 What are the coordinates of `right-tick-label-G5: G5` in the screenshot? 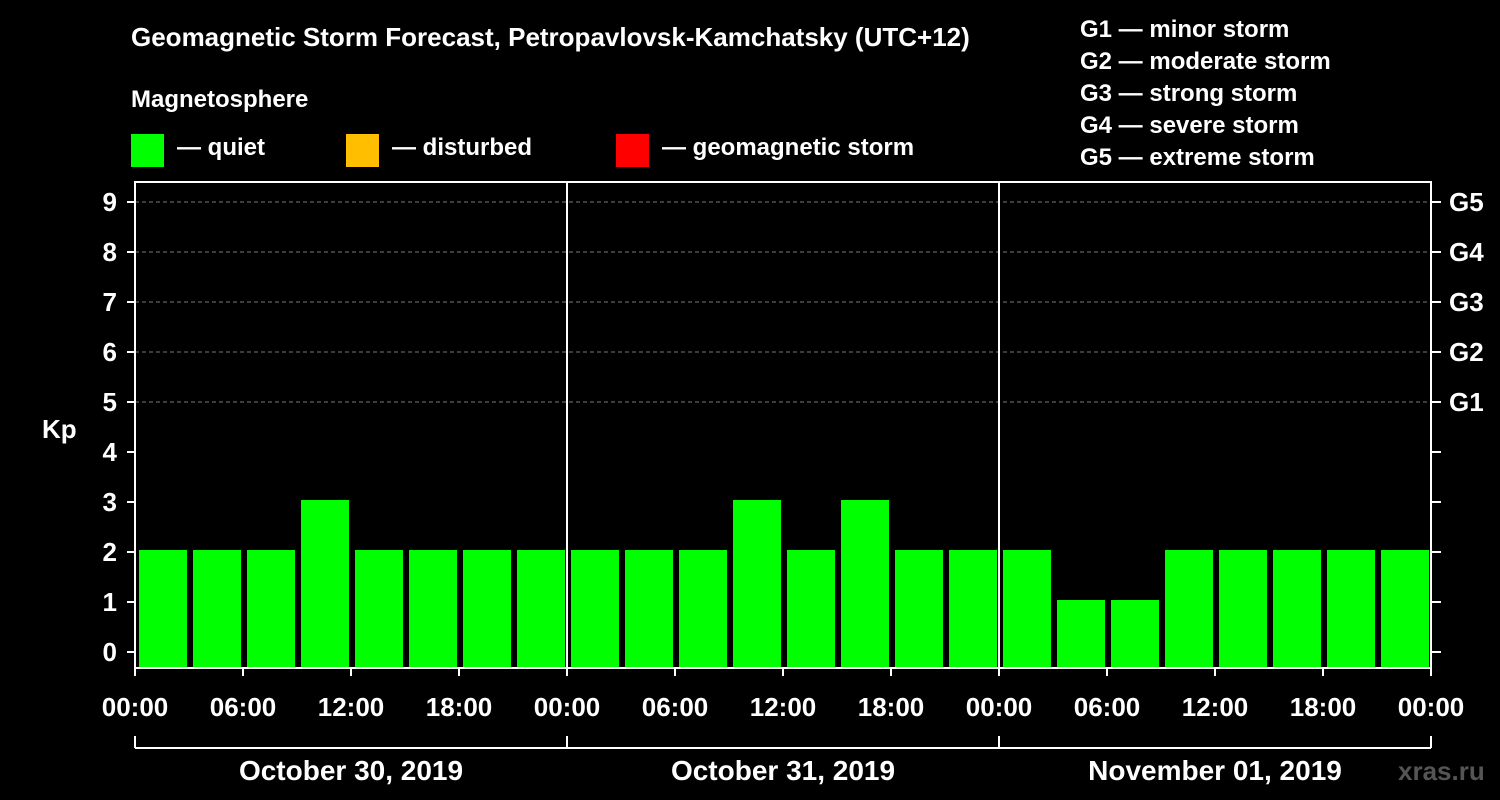 It's located at (1466, 202).